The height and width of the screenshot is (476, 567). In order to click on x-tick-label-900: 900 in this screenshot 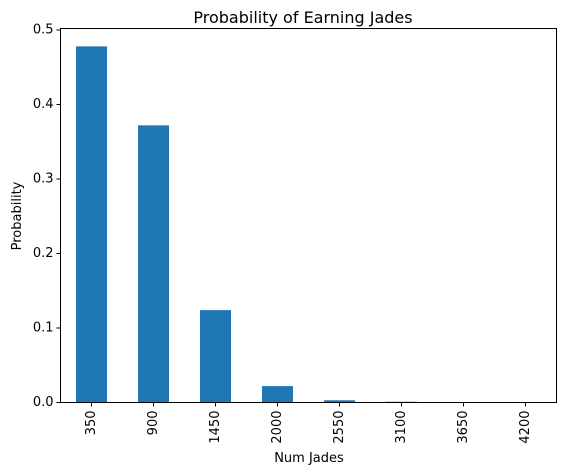, I will do `click(153, 423)`.